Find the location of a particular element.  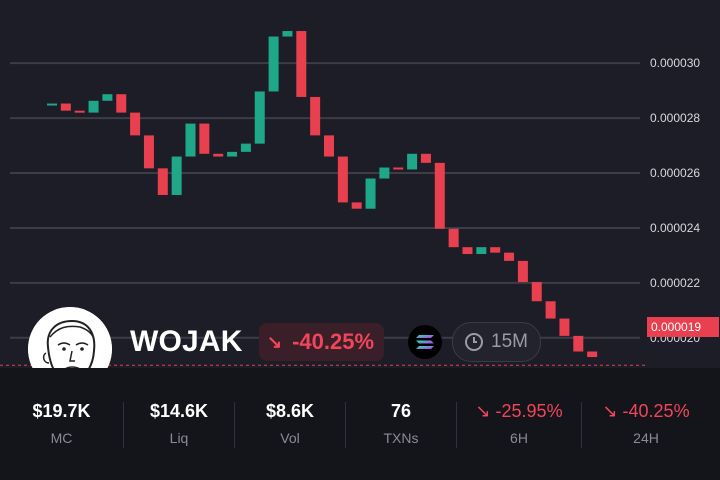

price-change-badge: ↘ -40.25% is located at coordinates (322, 342).